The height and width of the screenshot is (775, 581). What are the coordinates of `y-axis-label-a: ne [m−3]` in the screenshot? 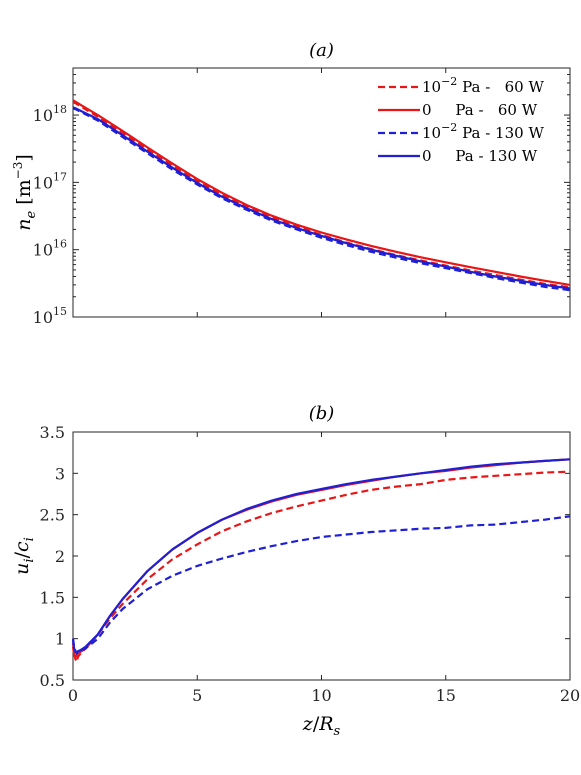 It's located at (25, 192).